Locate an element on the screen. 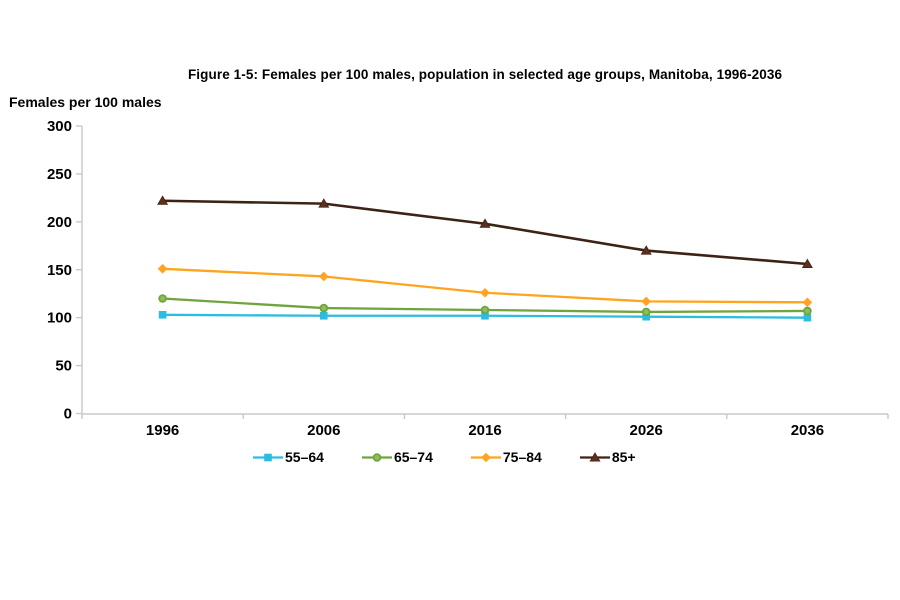 This screenshot has height=600, width=900. legend-label: 55–64 is located at coordinates (304, 457).